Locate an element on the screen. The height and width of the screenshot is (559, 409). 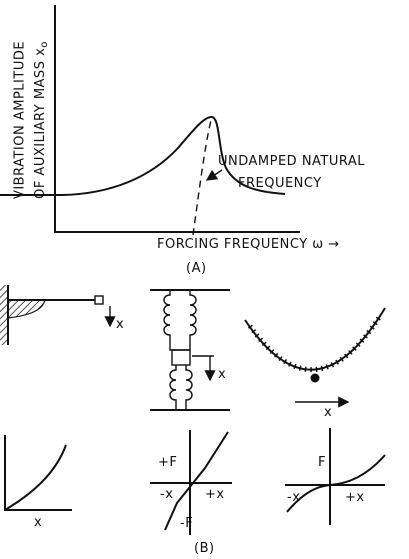
y-label-2: OF AUXILIARY MASS xo is located at coordinates (42, 120).